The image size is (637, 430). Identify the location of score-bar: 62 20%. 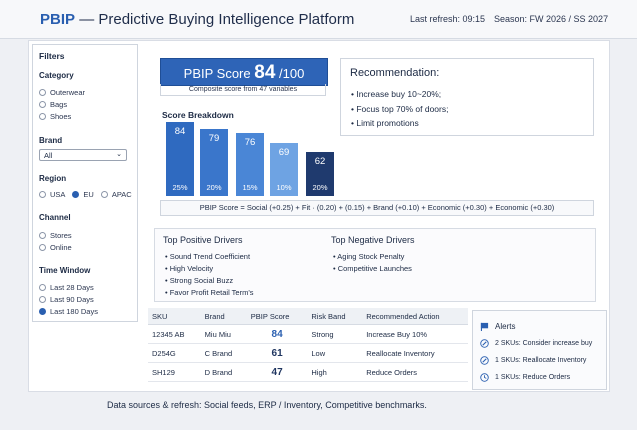
(320, 174).